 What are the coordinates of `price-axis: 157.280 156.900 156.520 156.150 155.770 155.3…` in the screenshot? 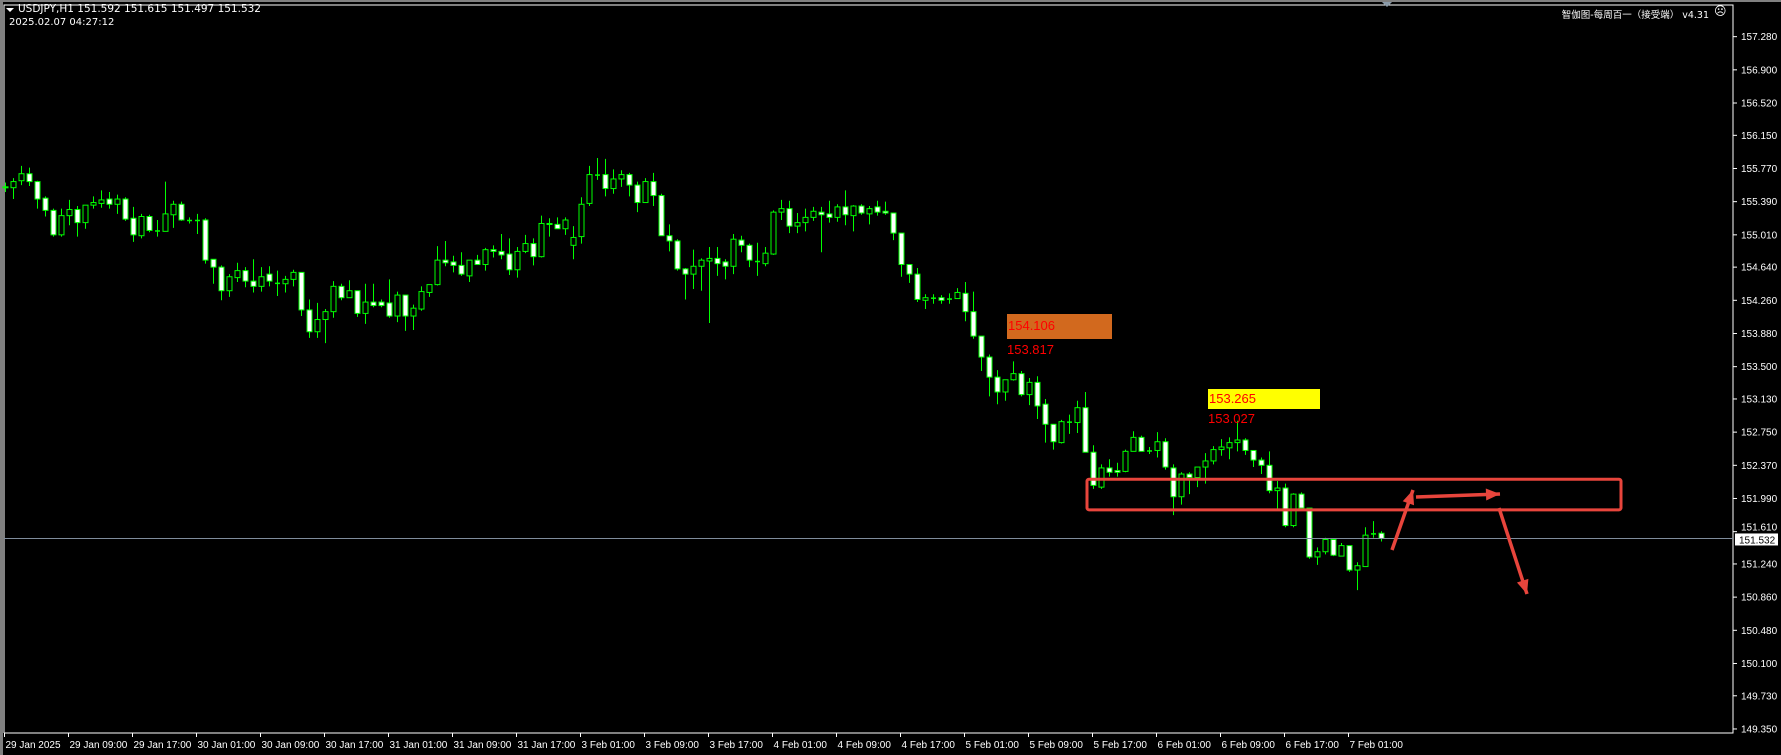 It's located at (1755, 383).